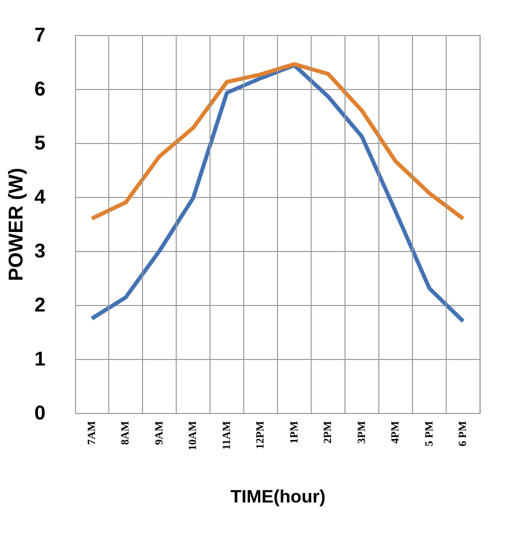 The image size is (532, 533). I want to click on x-tick-label: 3PM, so click(362, 432).